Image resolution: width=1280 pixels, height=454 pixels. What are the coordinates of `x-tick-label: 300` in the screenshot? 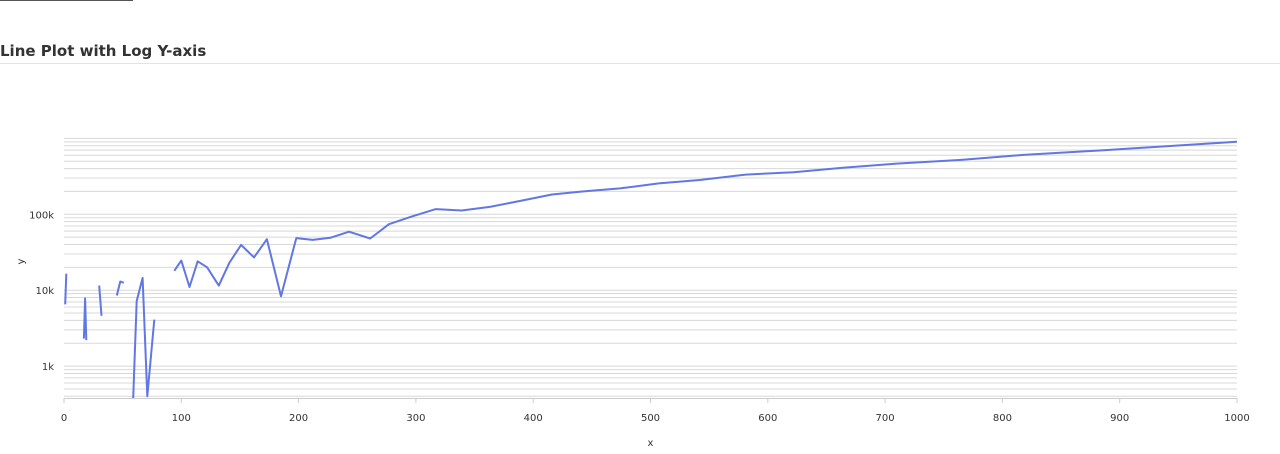 It's located at (415, 418).